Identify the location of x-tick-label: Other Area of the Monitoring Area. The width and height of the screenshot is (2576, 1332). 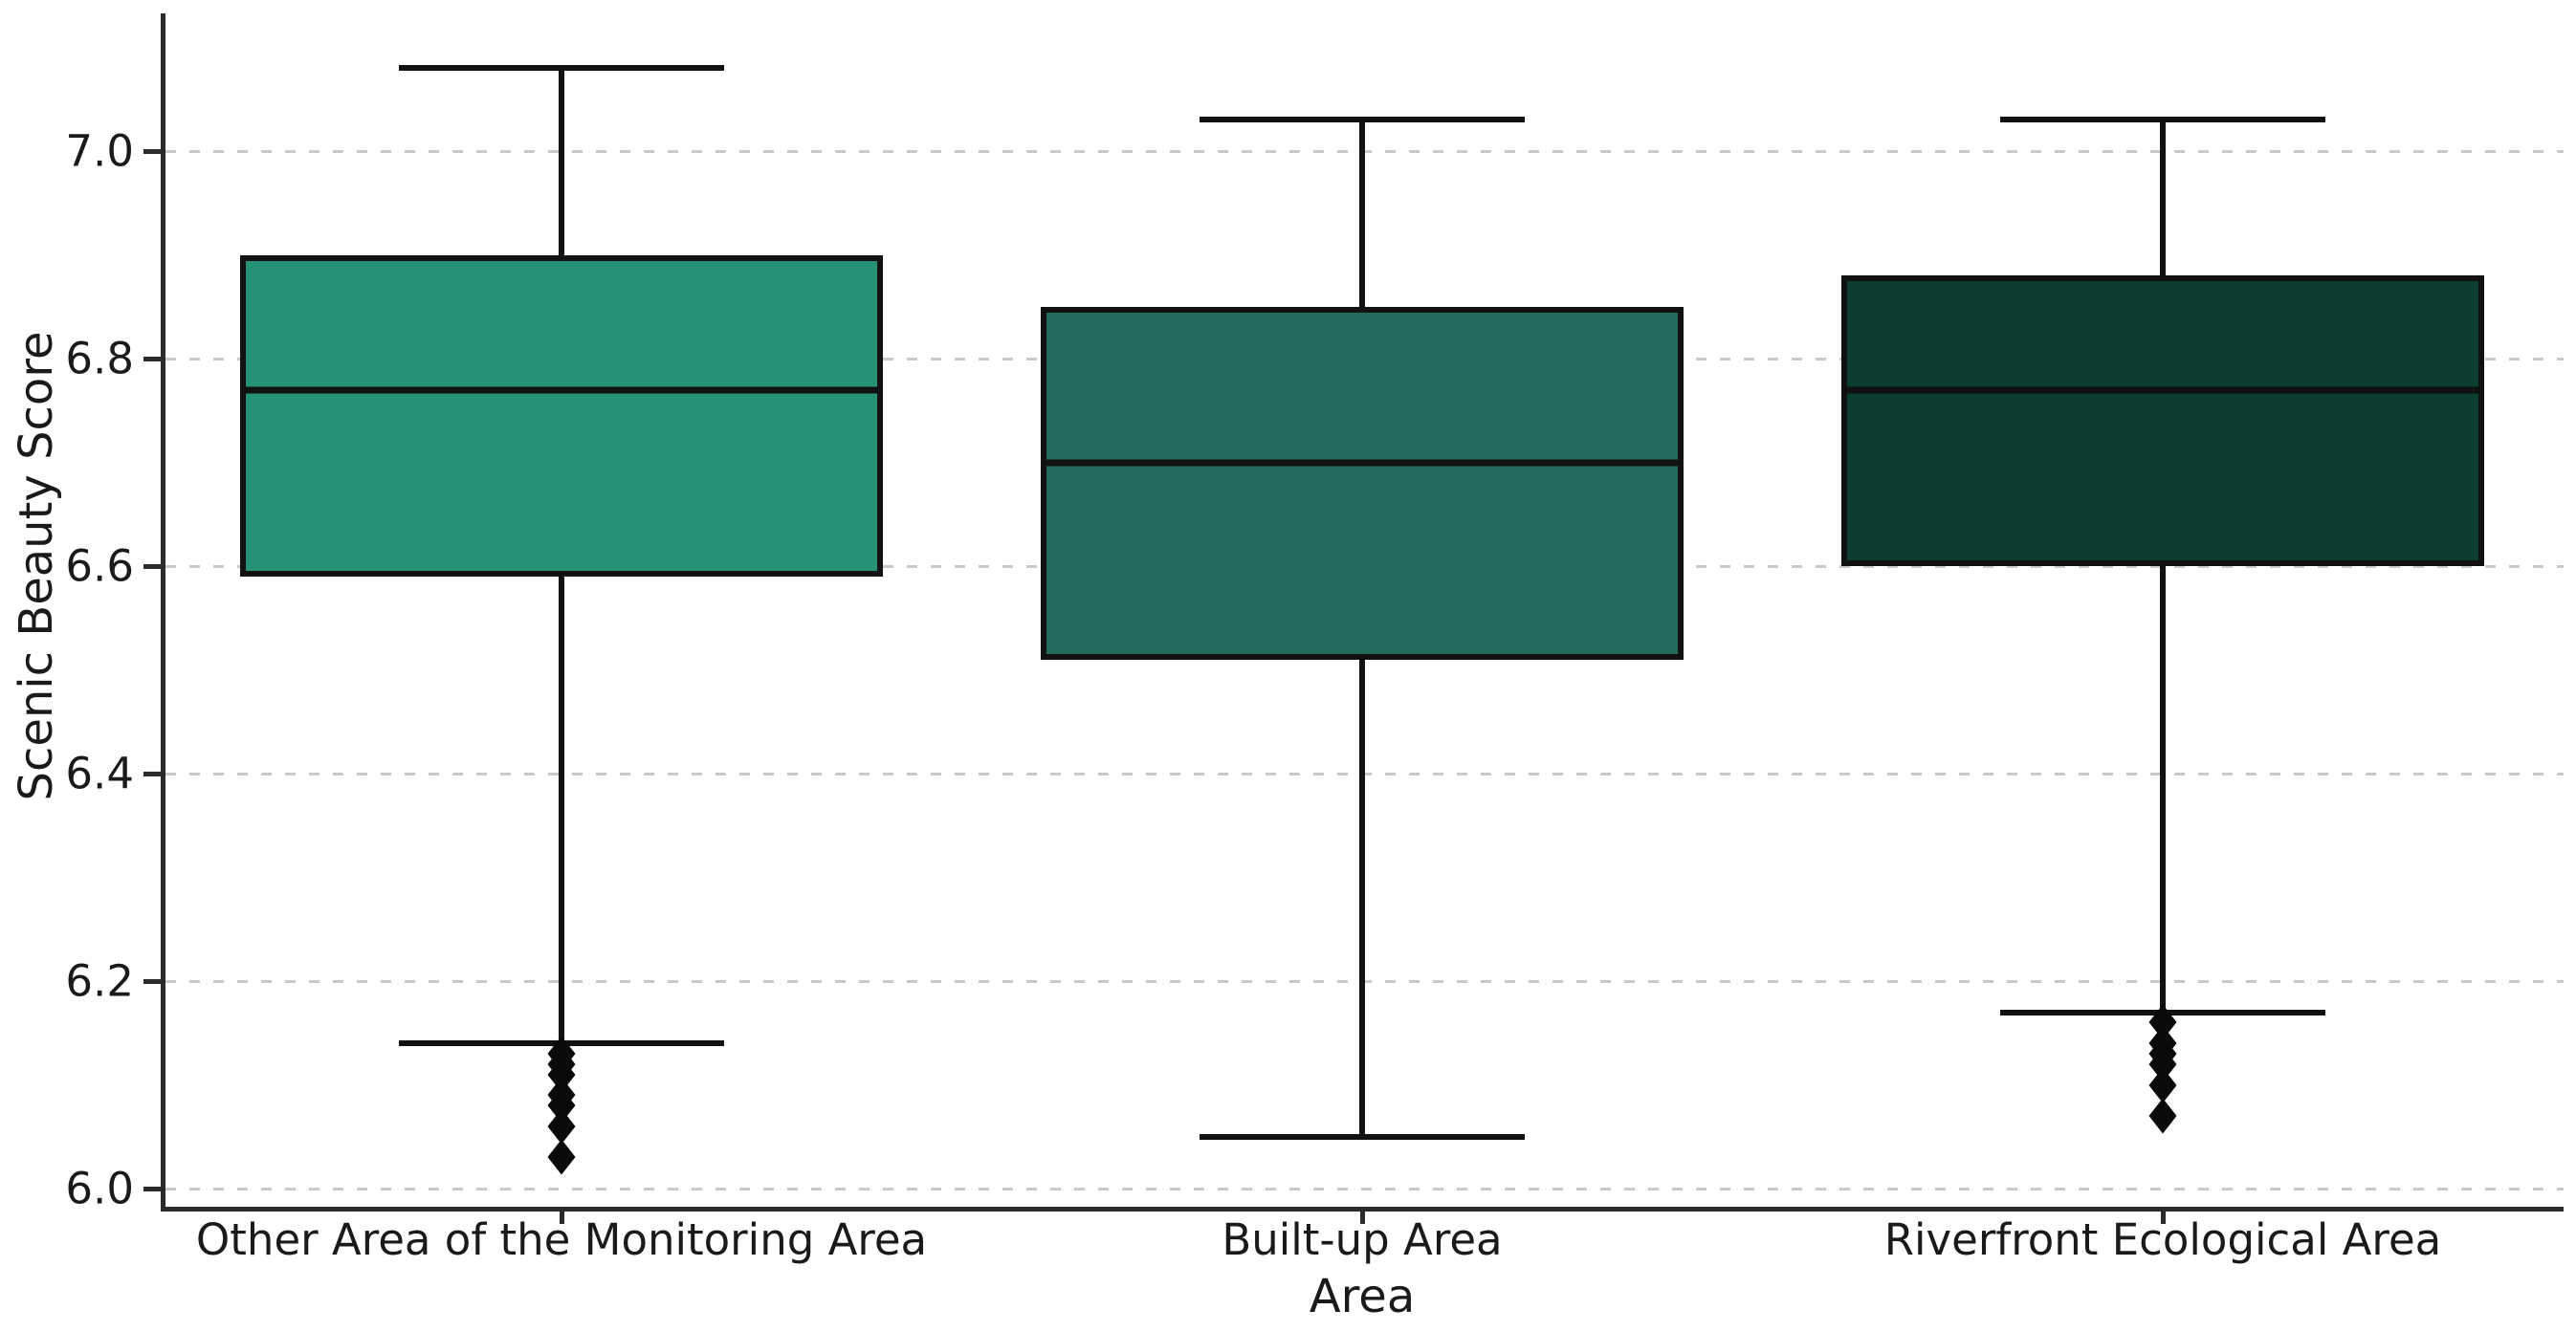
(561, 1239).